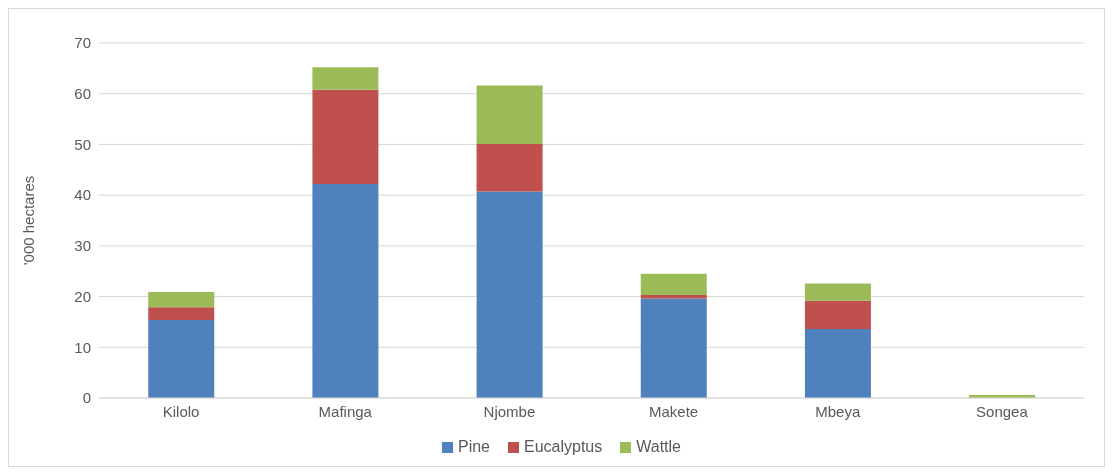 The image size is (1113, 475). I want to click on legend-label: Eucalyptus, so click(563, 447).